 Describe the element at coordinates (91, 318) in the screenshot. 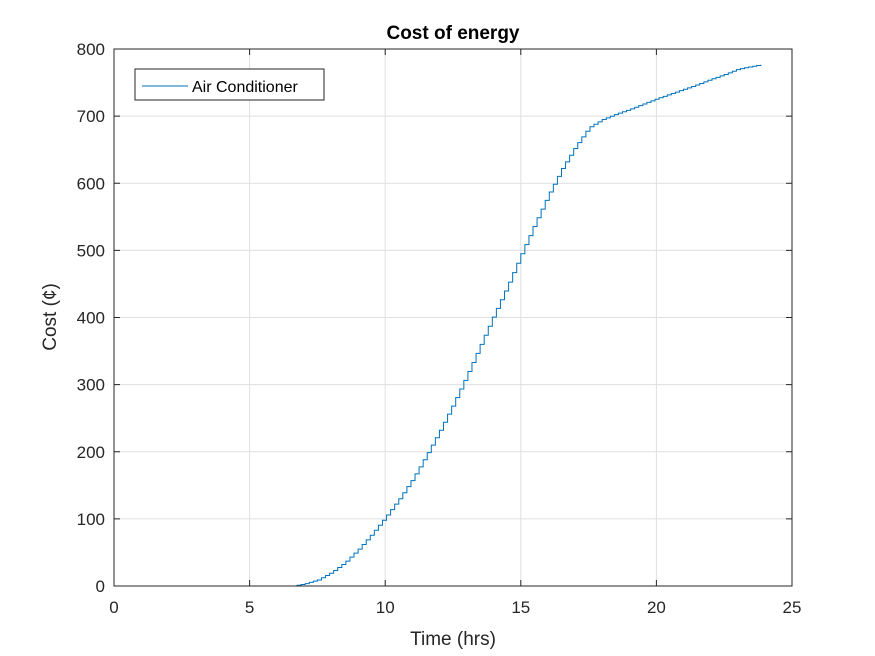

I see `y-tick-label: 400` at that location.